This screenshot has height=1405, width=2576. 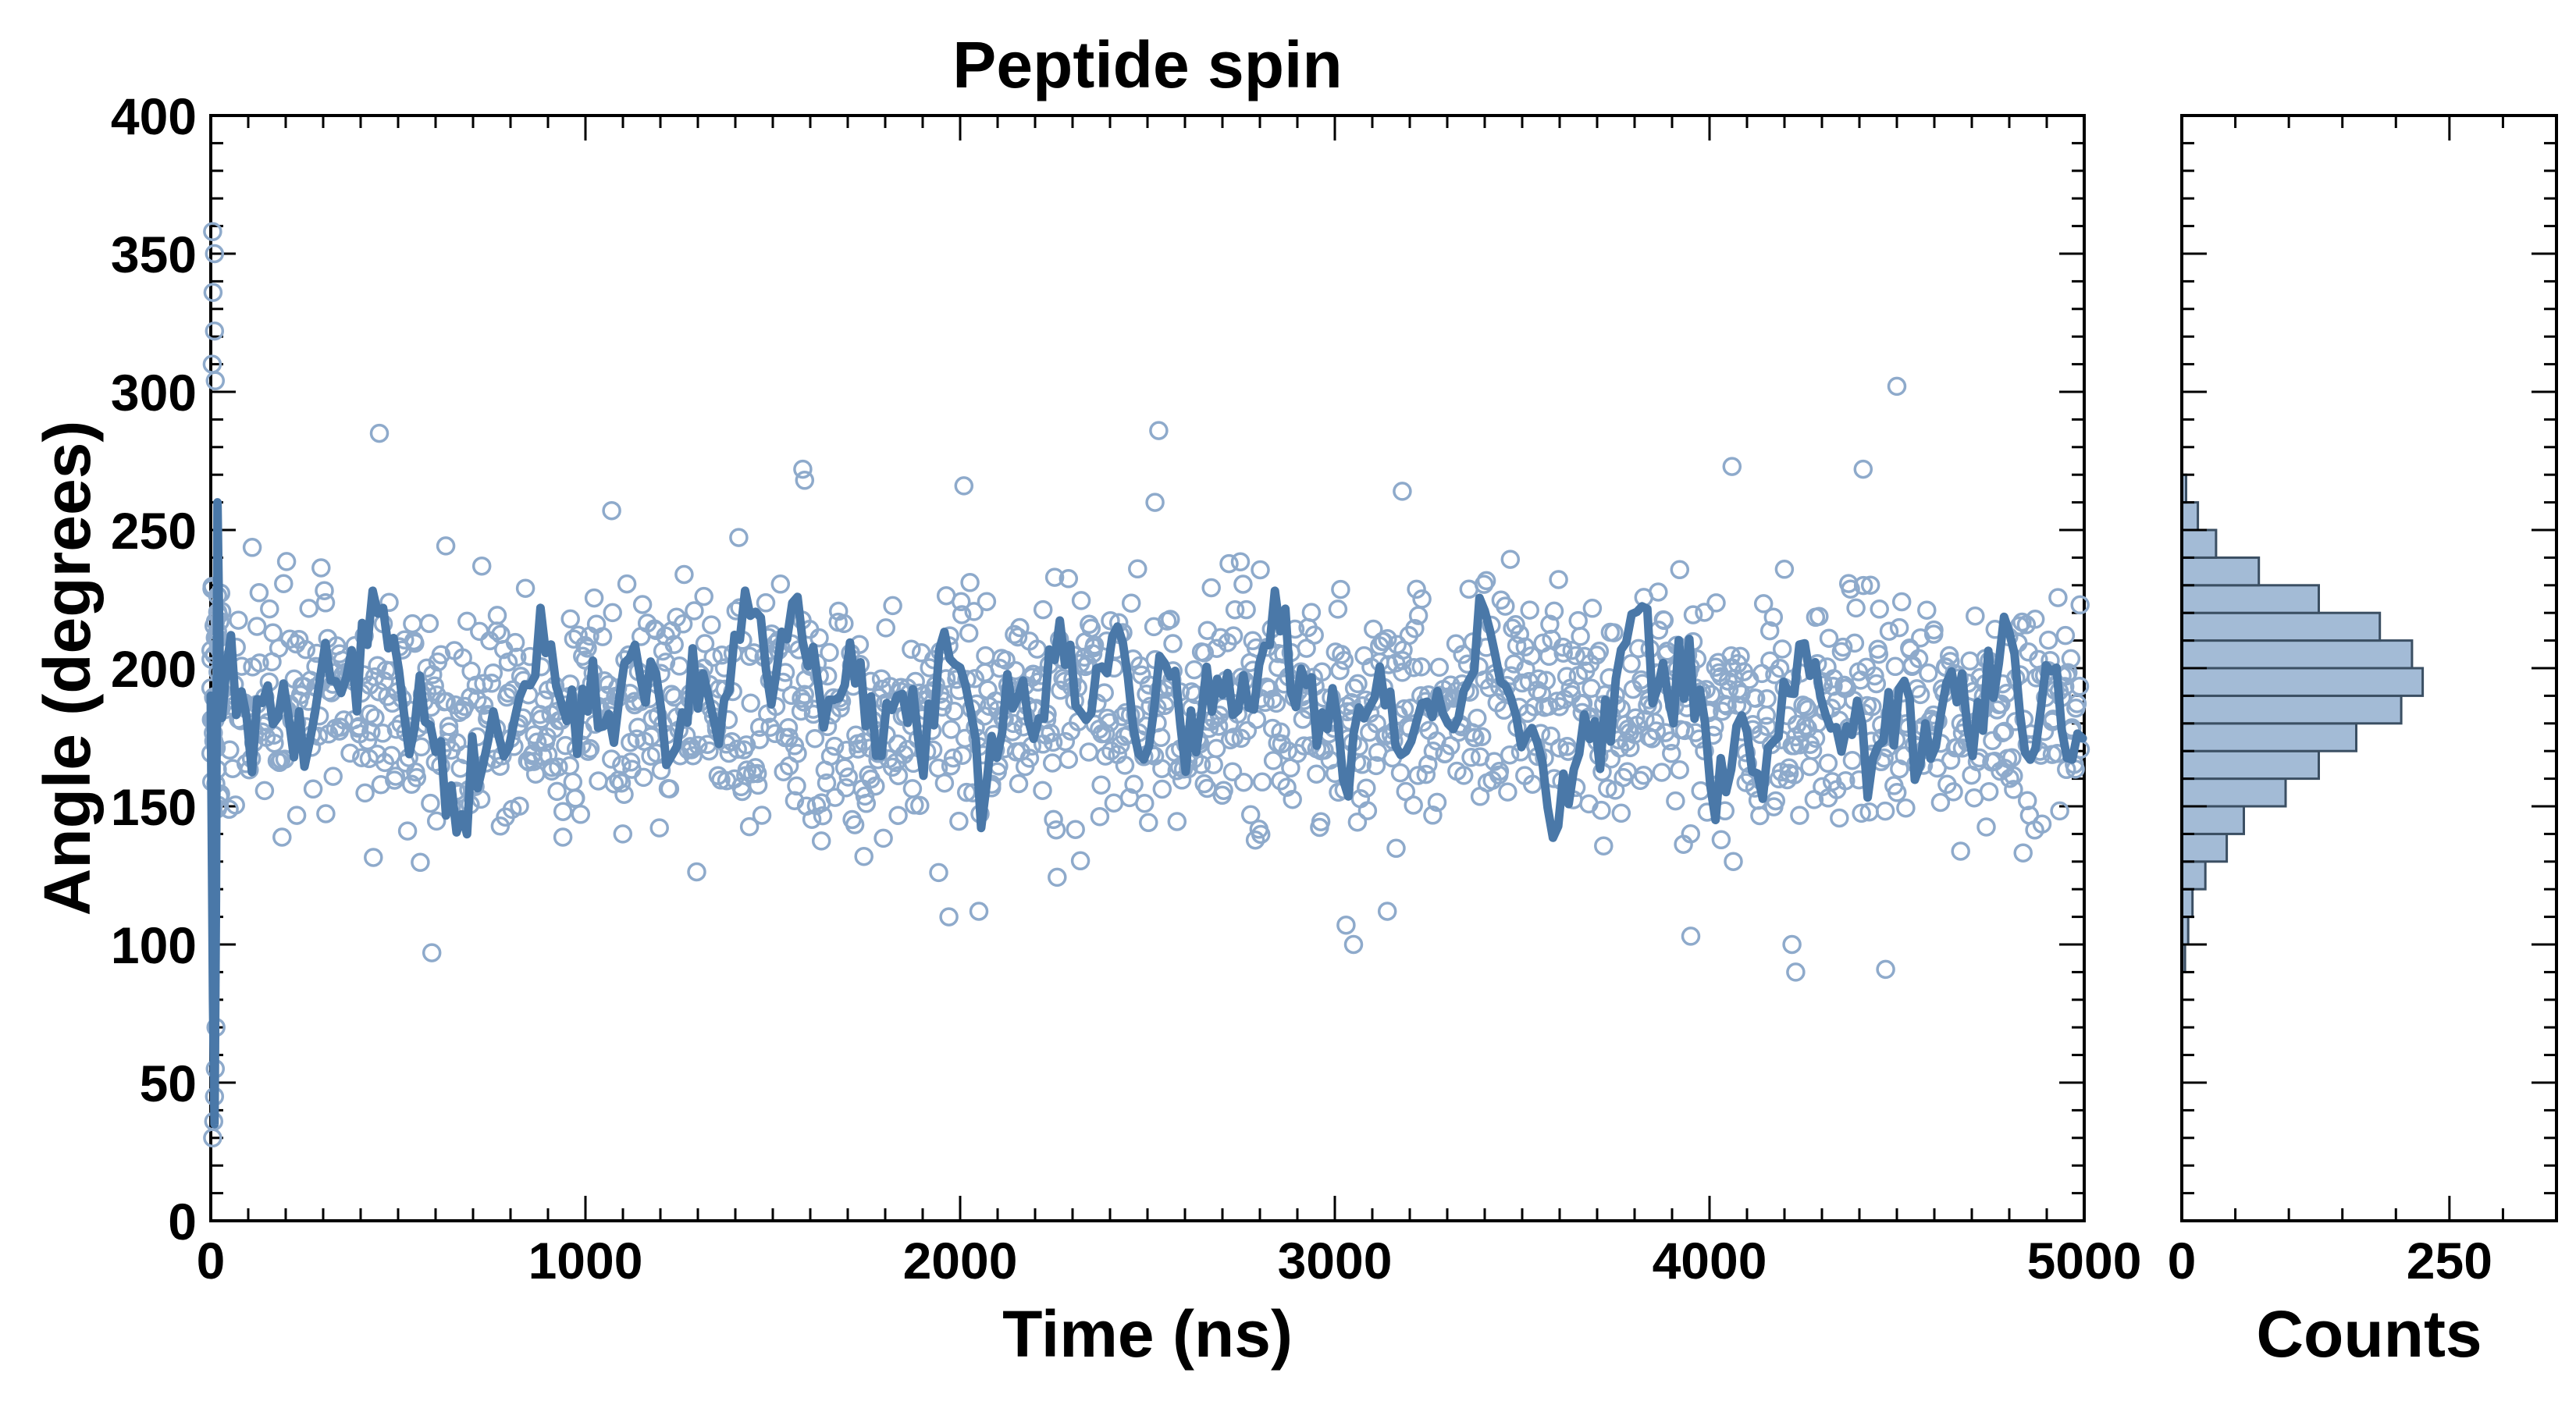 I want to click on y-tick-label: 250, so click(x=154, y=531).